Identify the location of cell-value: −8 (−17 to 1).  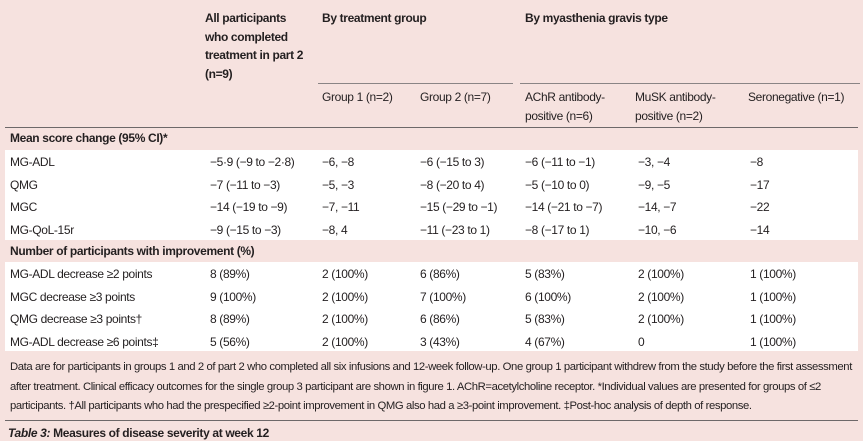
(557, 229).